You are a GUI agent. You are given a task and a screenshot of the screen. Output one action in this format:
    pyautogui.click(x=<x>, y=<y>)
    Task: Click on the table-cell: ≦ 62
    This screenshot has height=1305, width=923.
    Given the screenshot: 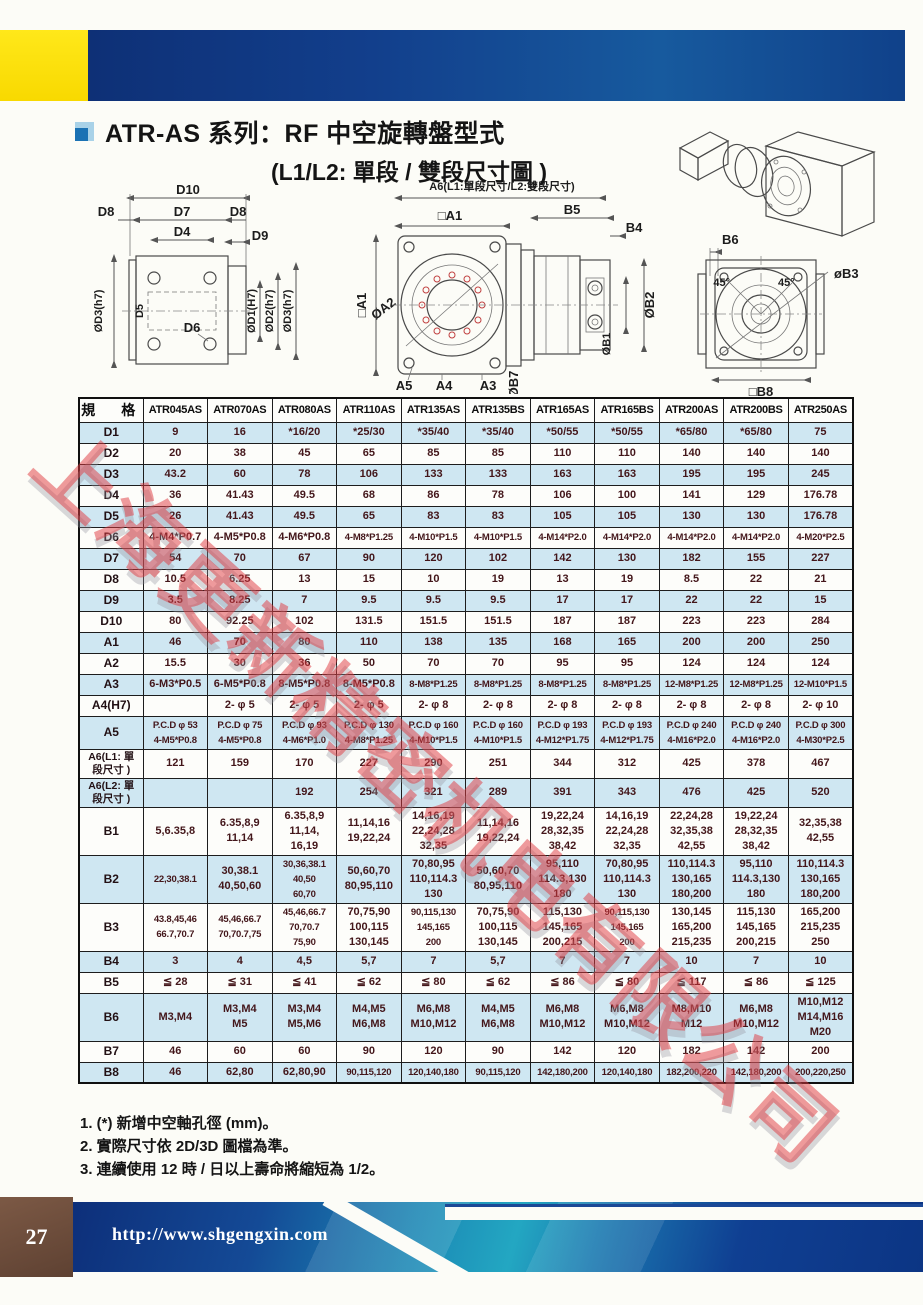 What is the action you would take?
    pyautogui.click(x=498, y=982)
    